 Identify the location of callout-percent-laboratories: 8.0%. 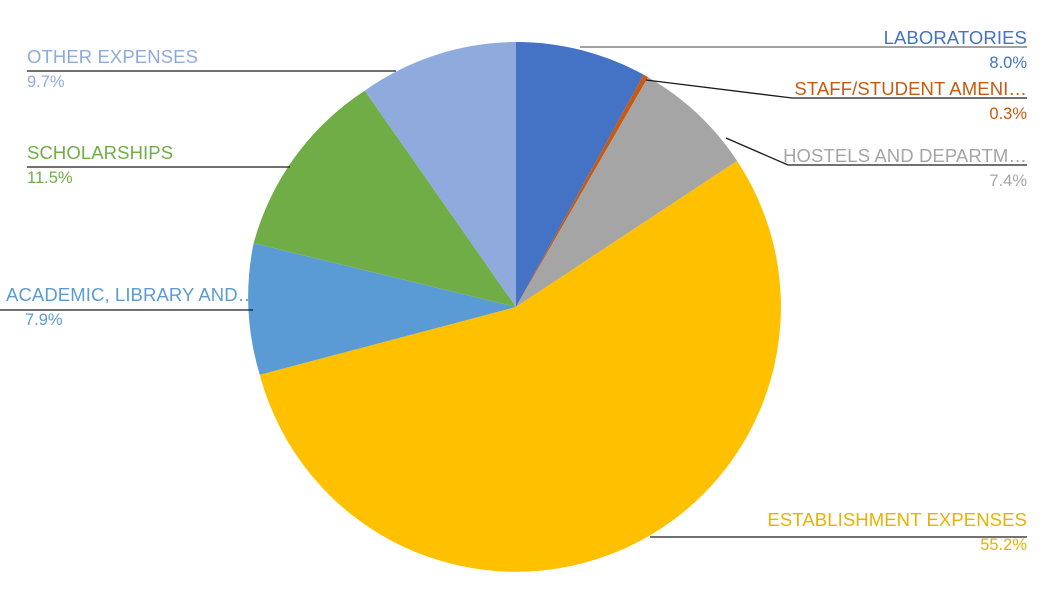
(1008, 63).